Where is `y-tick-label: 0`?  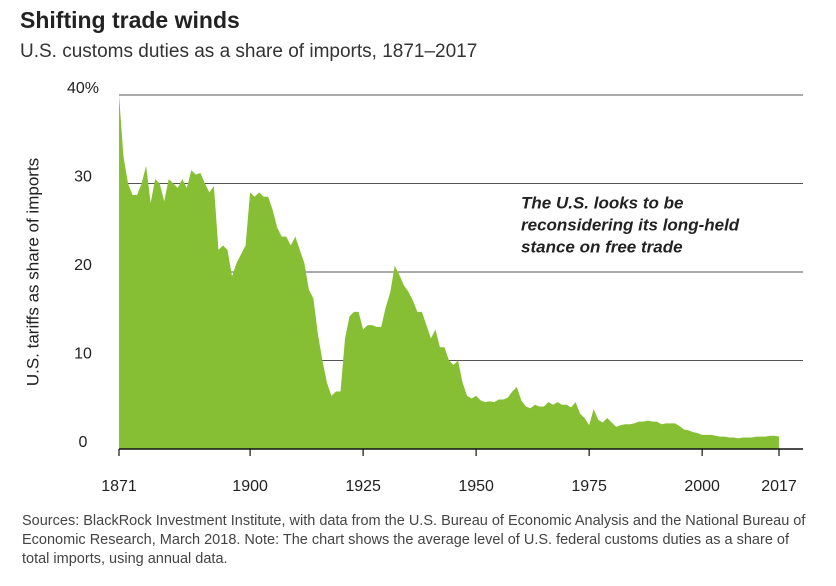
y-tick-label: 0 is located at coordinates (83, 442).